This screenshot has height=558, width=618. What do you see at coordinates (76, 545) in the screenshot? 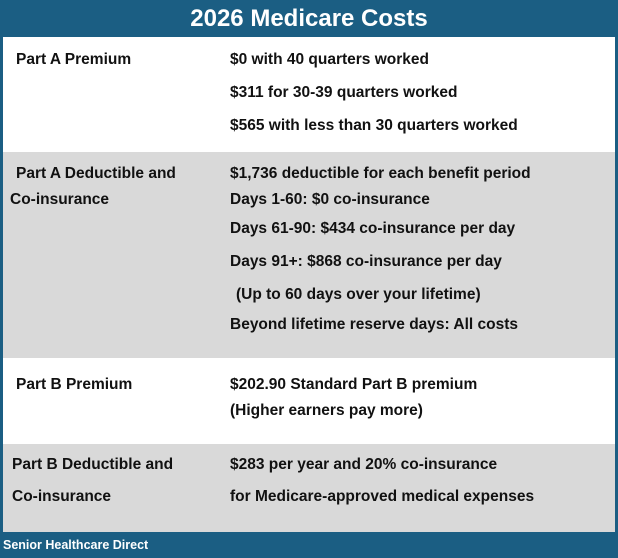
I see `footer-source: Senior Healthcare Direct` at bounding box center [76, 545].